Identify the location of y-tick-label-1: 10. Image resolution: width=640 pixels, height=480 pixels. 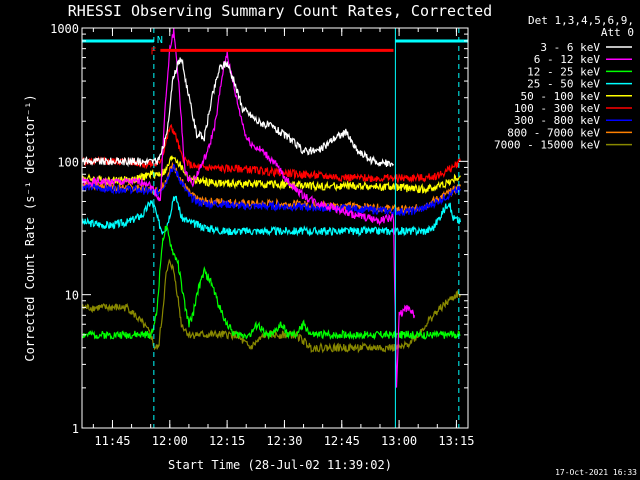
(72, 296).